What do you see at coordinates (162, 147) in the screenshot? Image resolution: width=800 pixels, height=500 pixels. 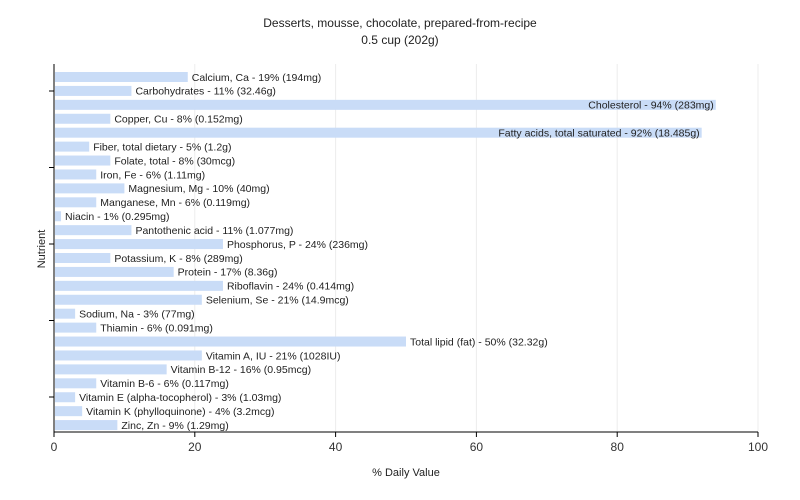 I see `bar-label: Fiber, total dietary - 5% (1.2g)` at bounding box center [162, 147].